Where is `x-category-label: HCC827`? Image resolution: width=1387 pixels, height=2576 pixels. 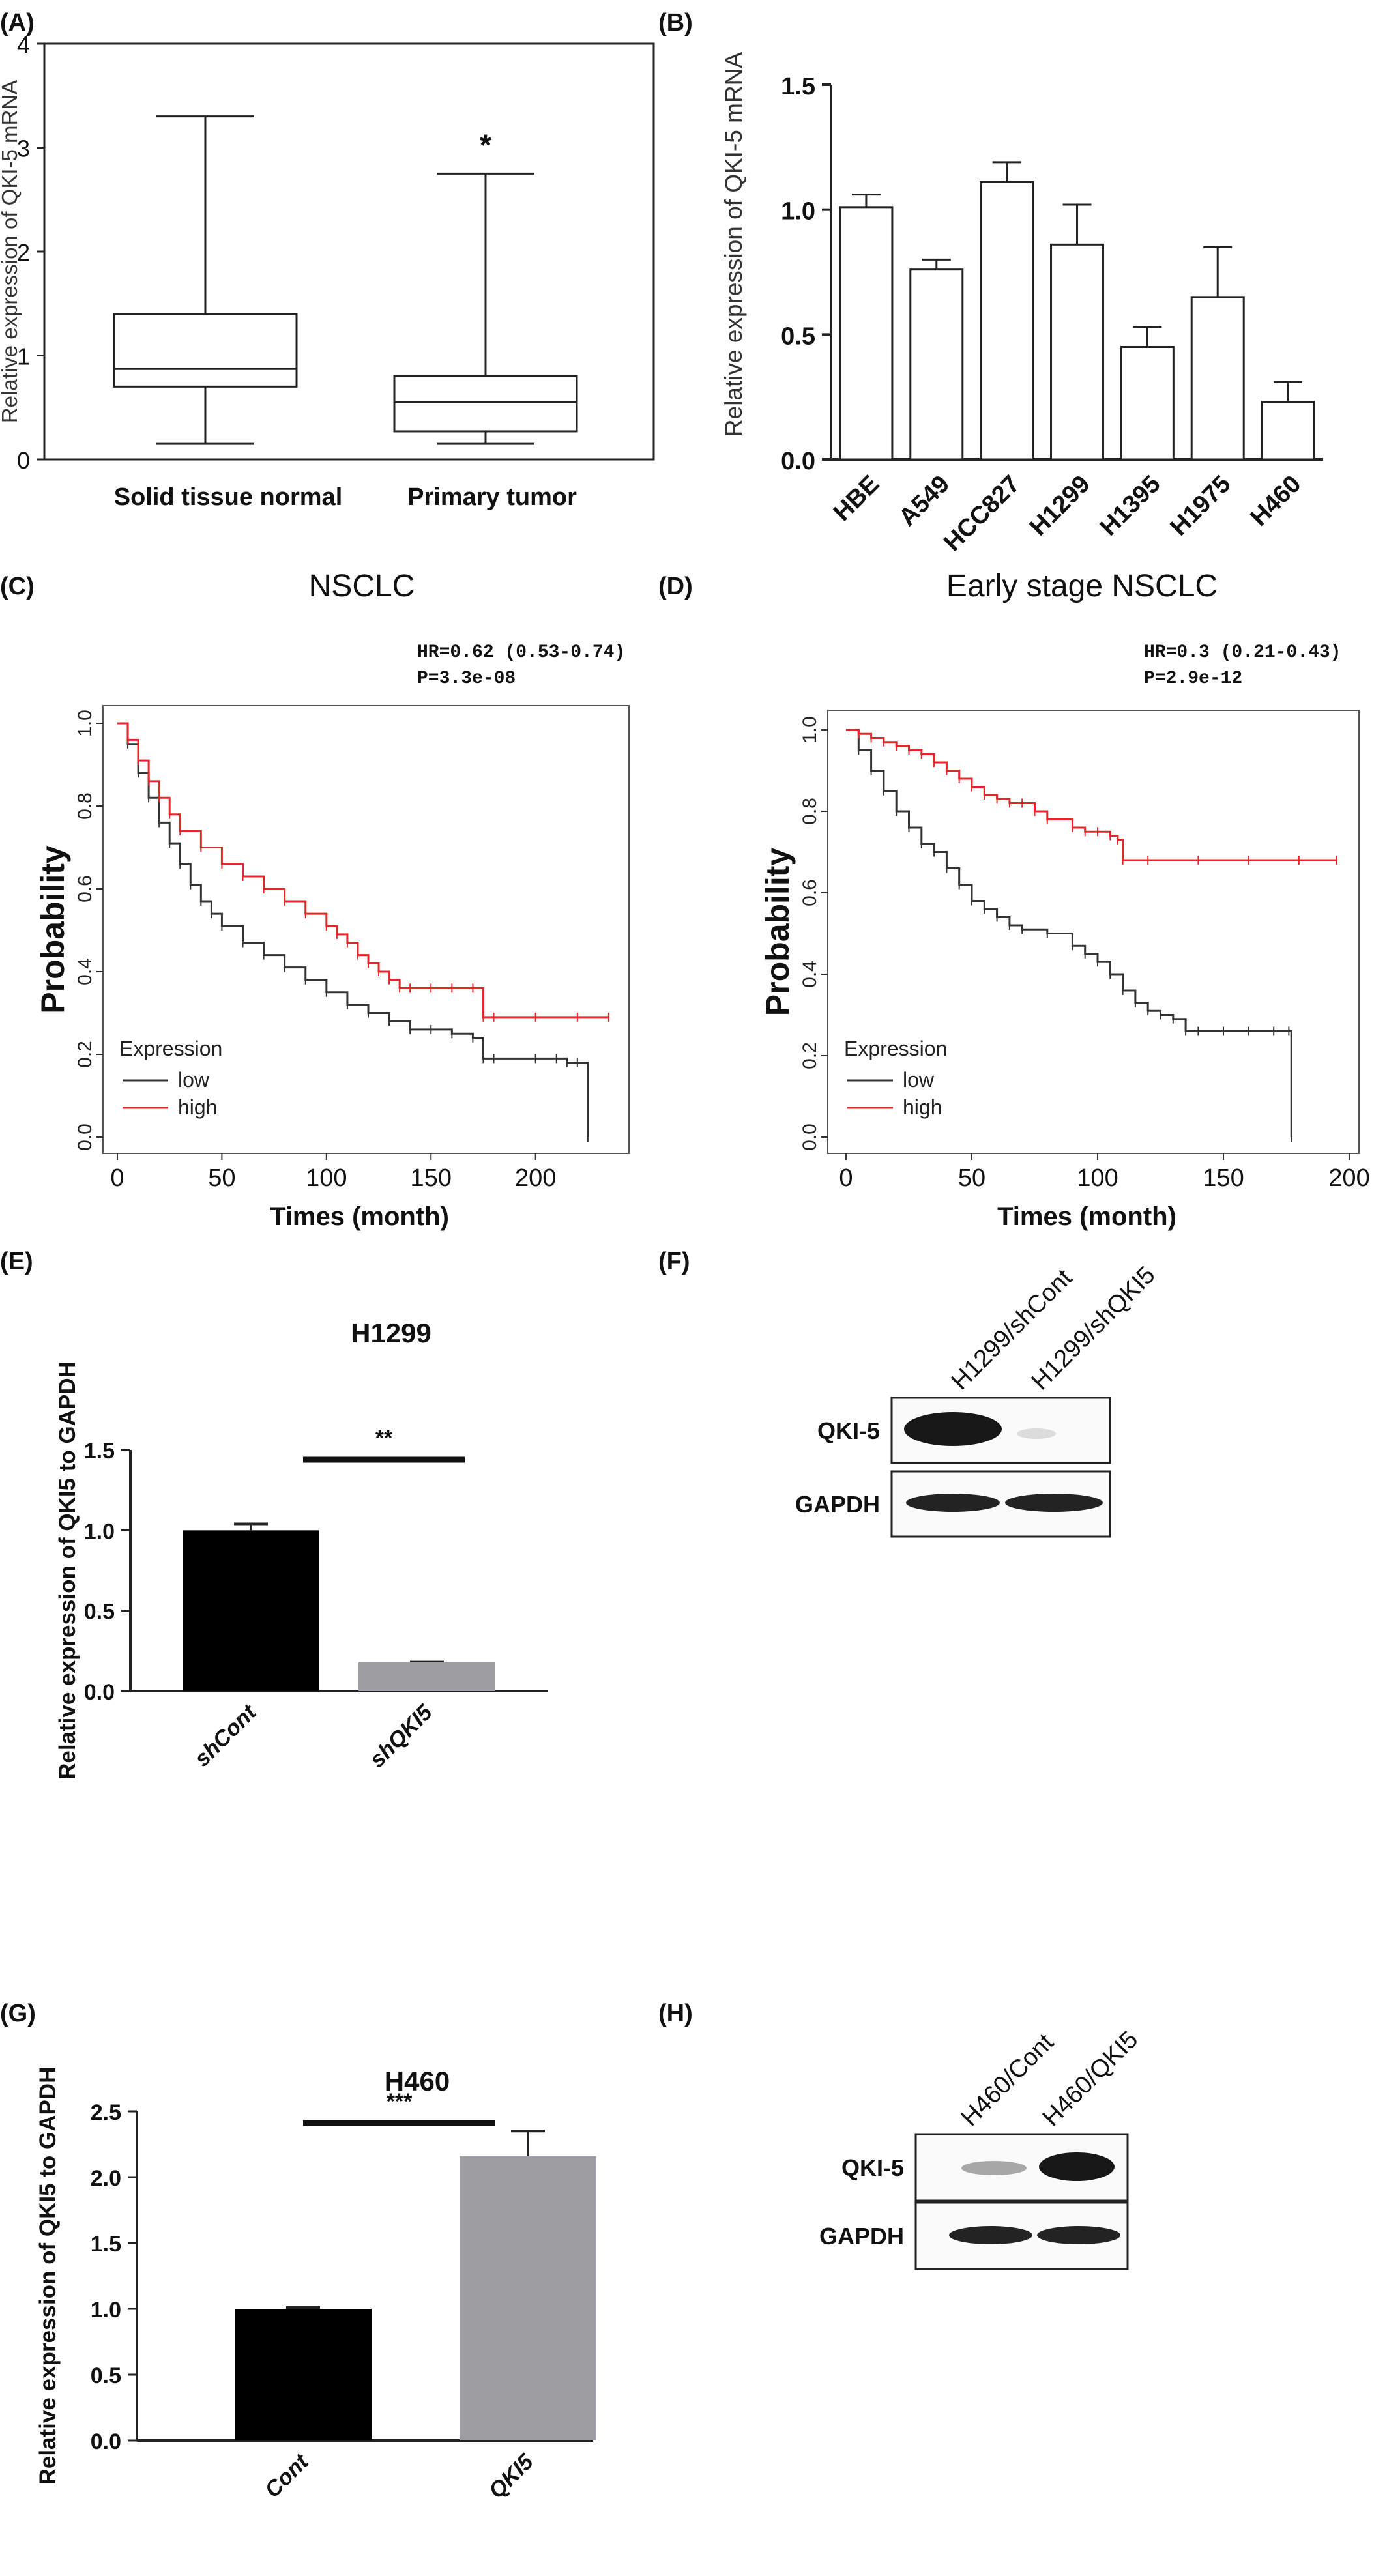
x-category-label: HCC827 is located at coordinates (982, 513).